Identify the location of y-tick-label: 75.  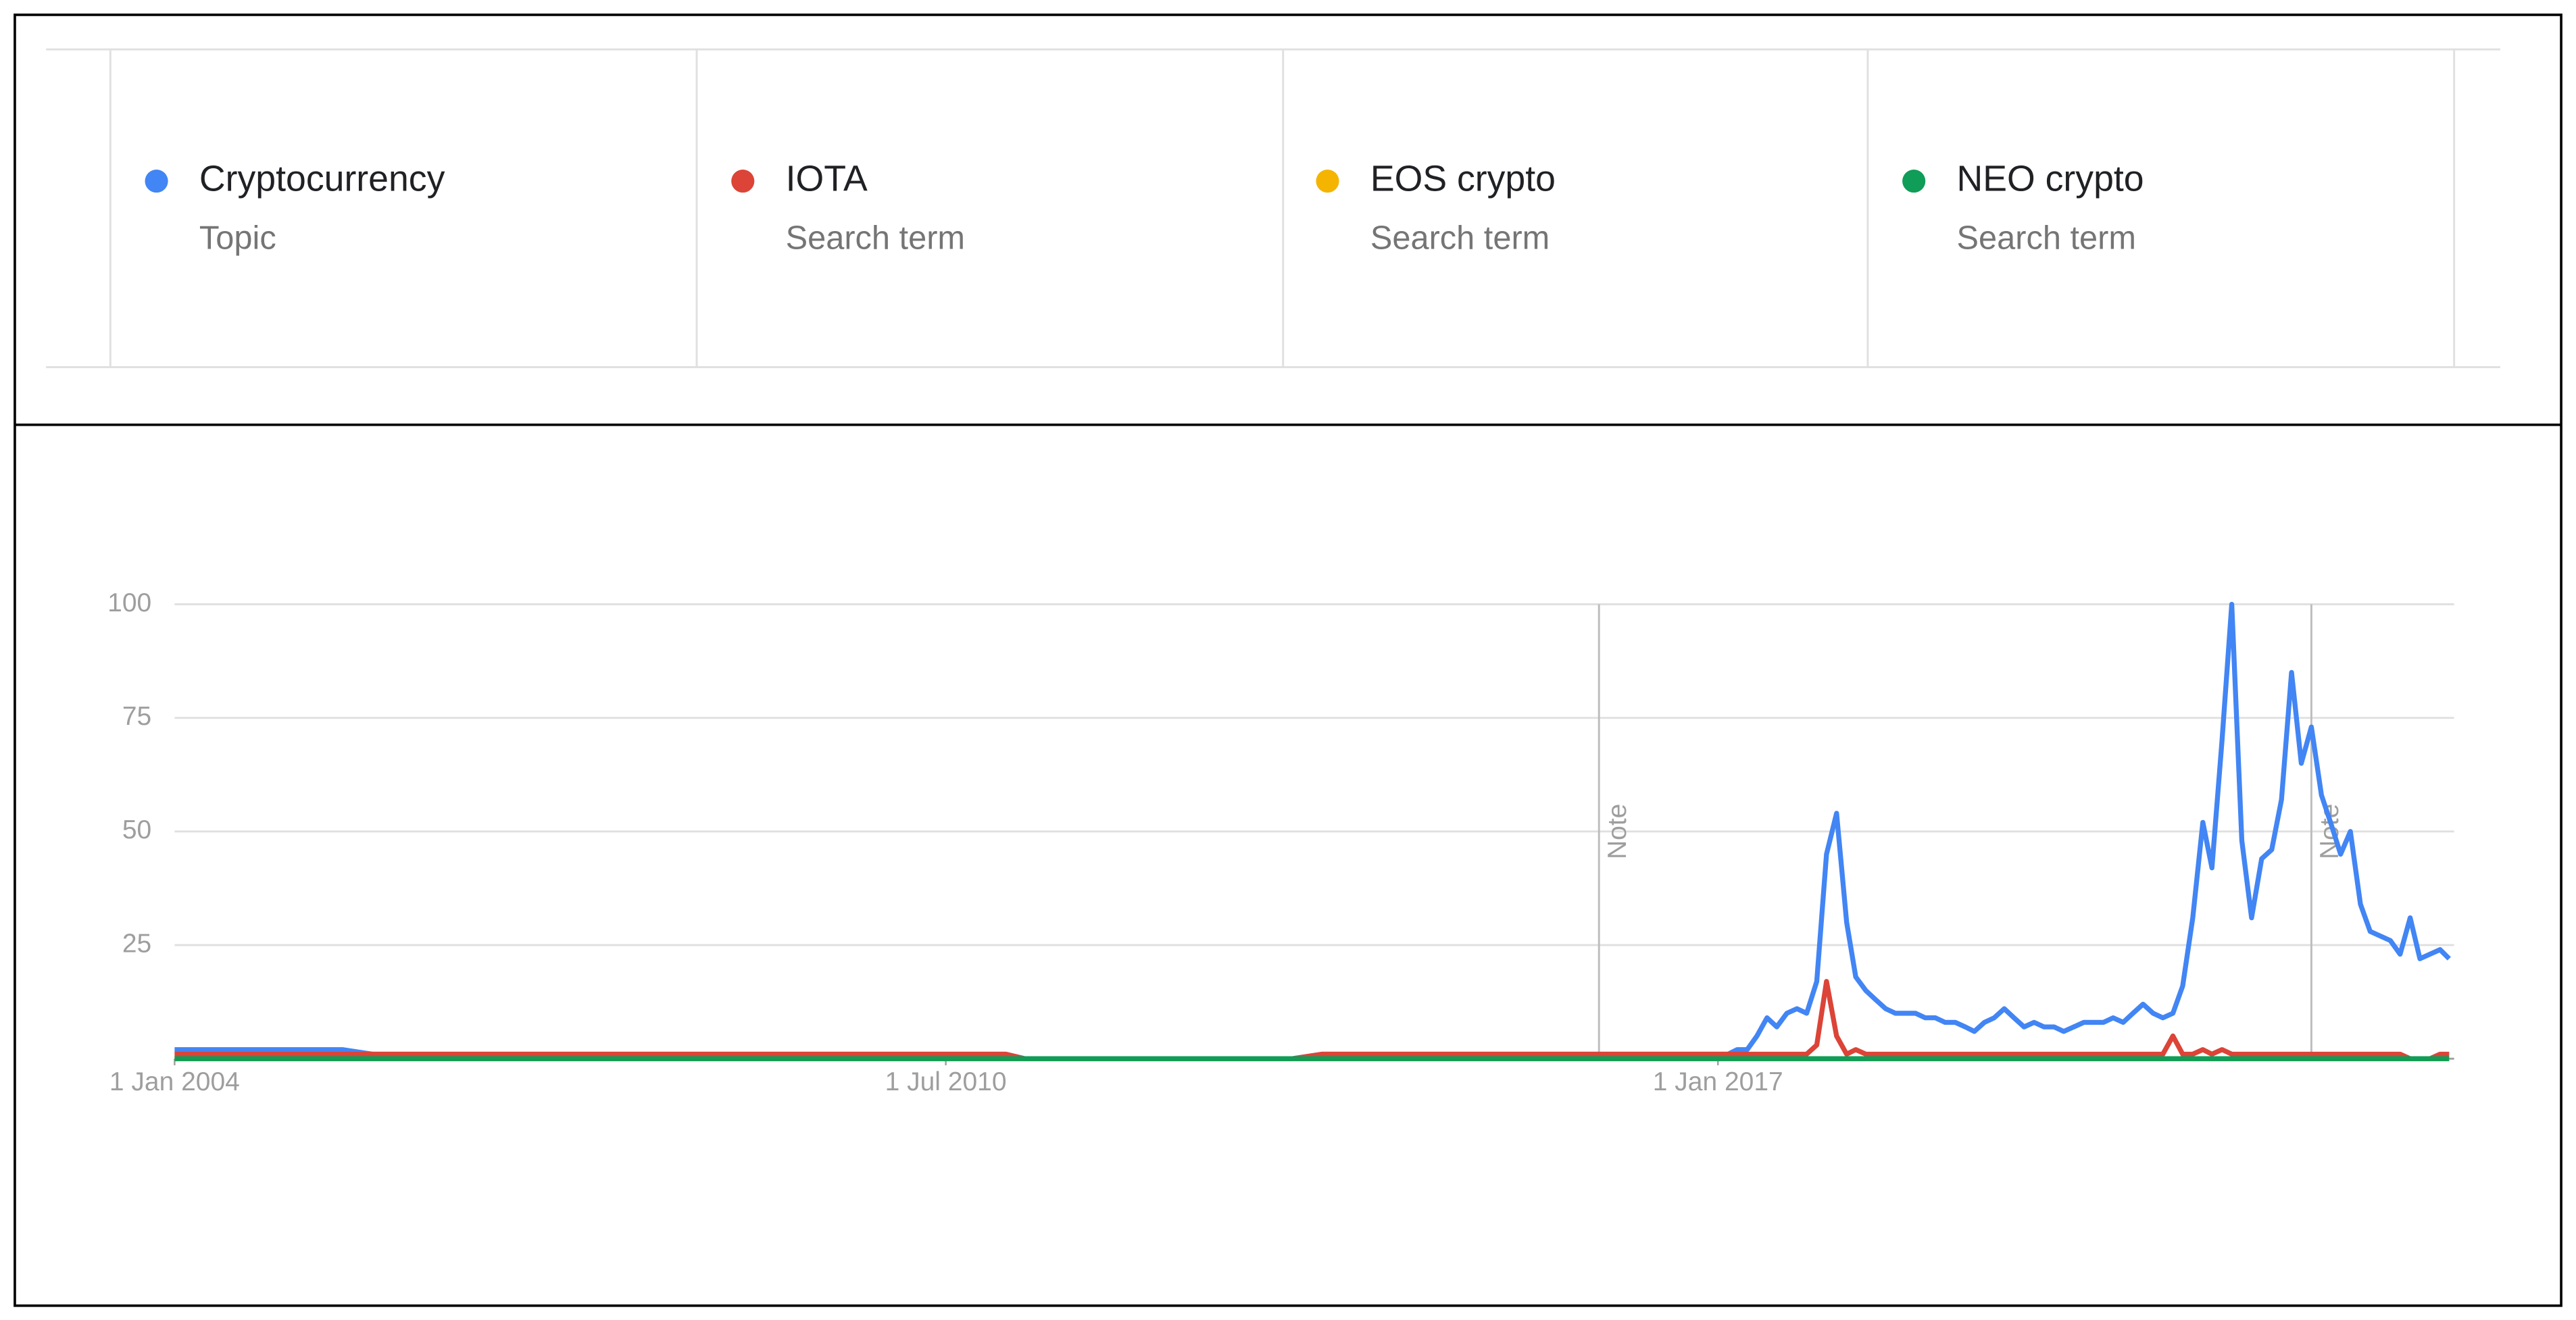
(136, 716).